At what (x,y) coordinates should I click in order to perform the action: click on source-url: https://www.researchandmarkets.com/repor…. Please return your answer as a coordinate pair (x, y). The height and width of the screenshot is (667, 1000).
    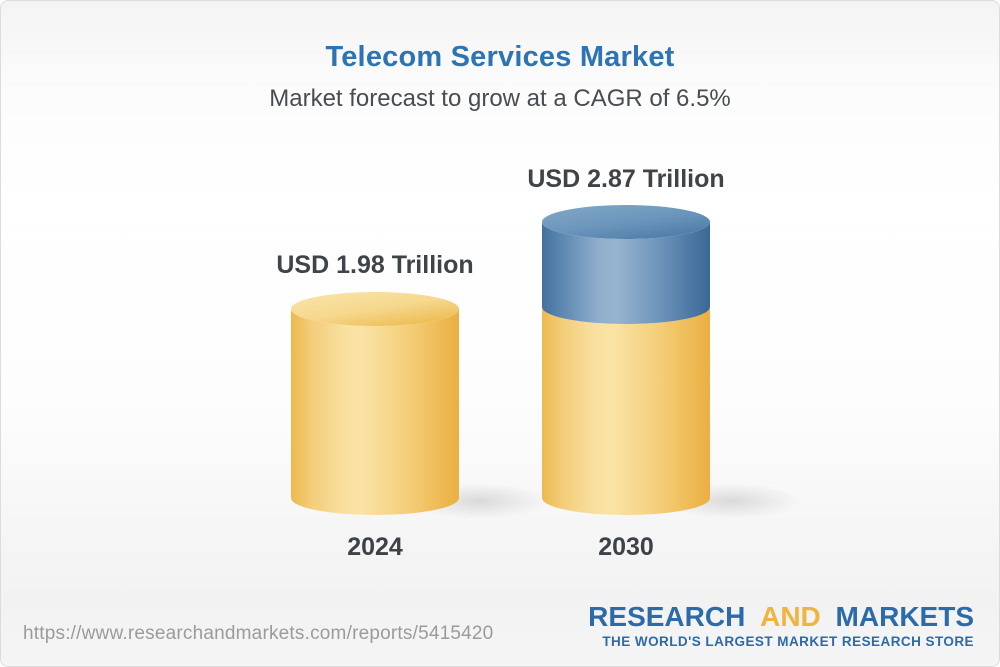
    Looking at the image, I should click on (258, 633).